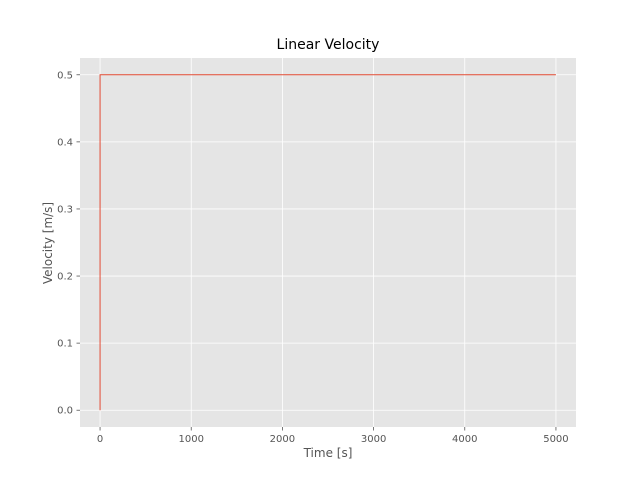  What do you see at coordinates (65, 344) in the screenshot?
I see `y-tick-label: 0.1` at bounding box center [65, 344].